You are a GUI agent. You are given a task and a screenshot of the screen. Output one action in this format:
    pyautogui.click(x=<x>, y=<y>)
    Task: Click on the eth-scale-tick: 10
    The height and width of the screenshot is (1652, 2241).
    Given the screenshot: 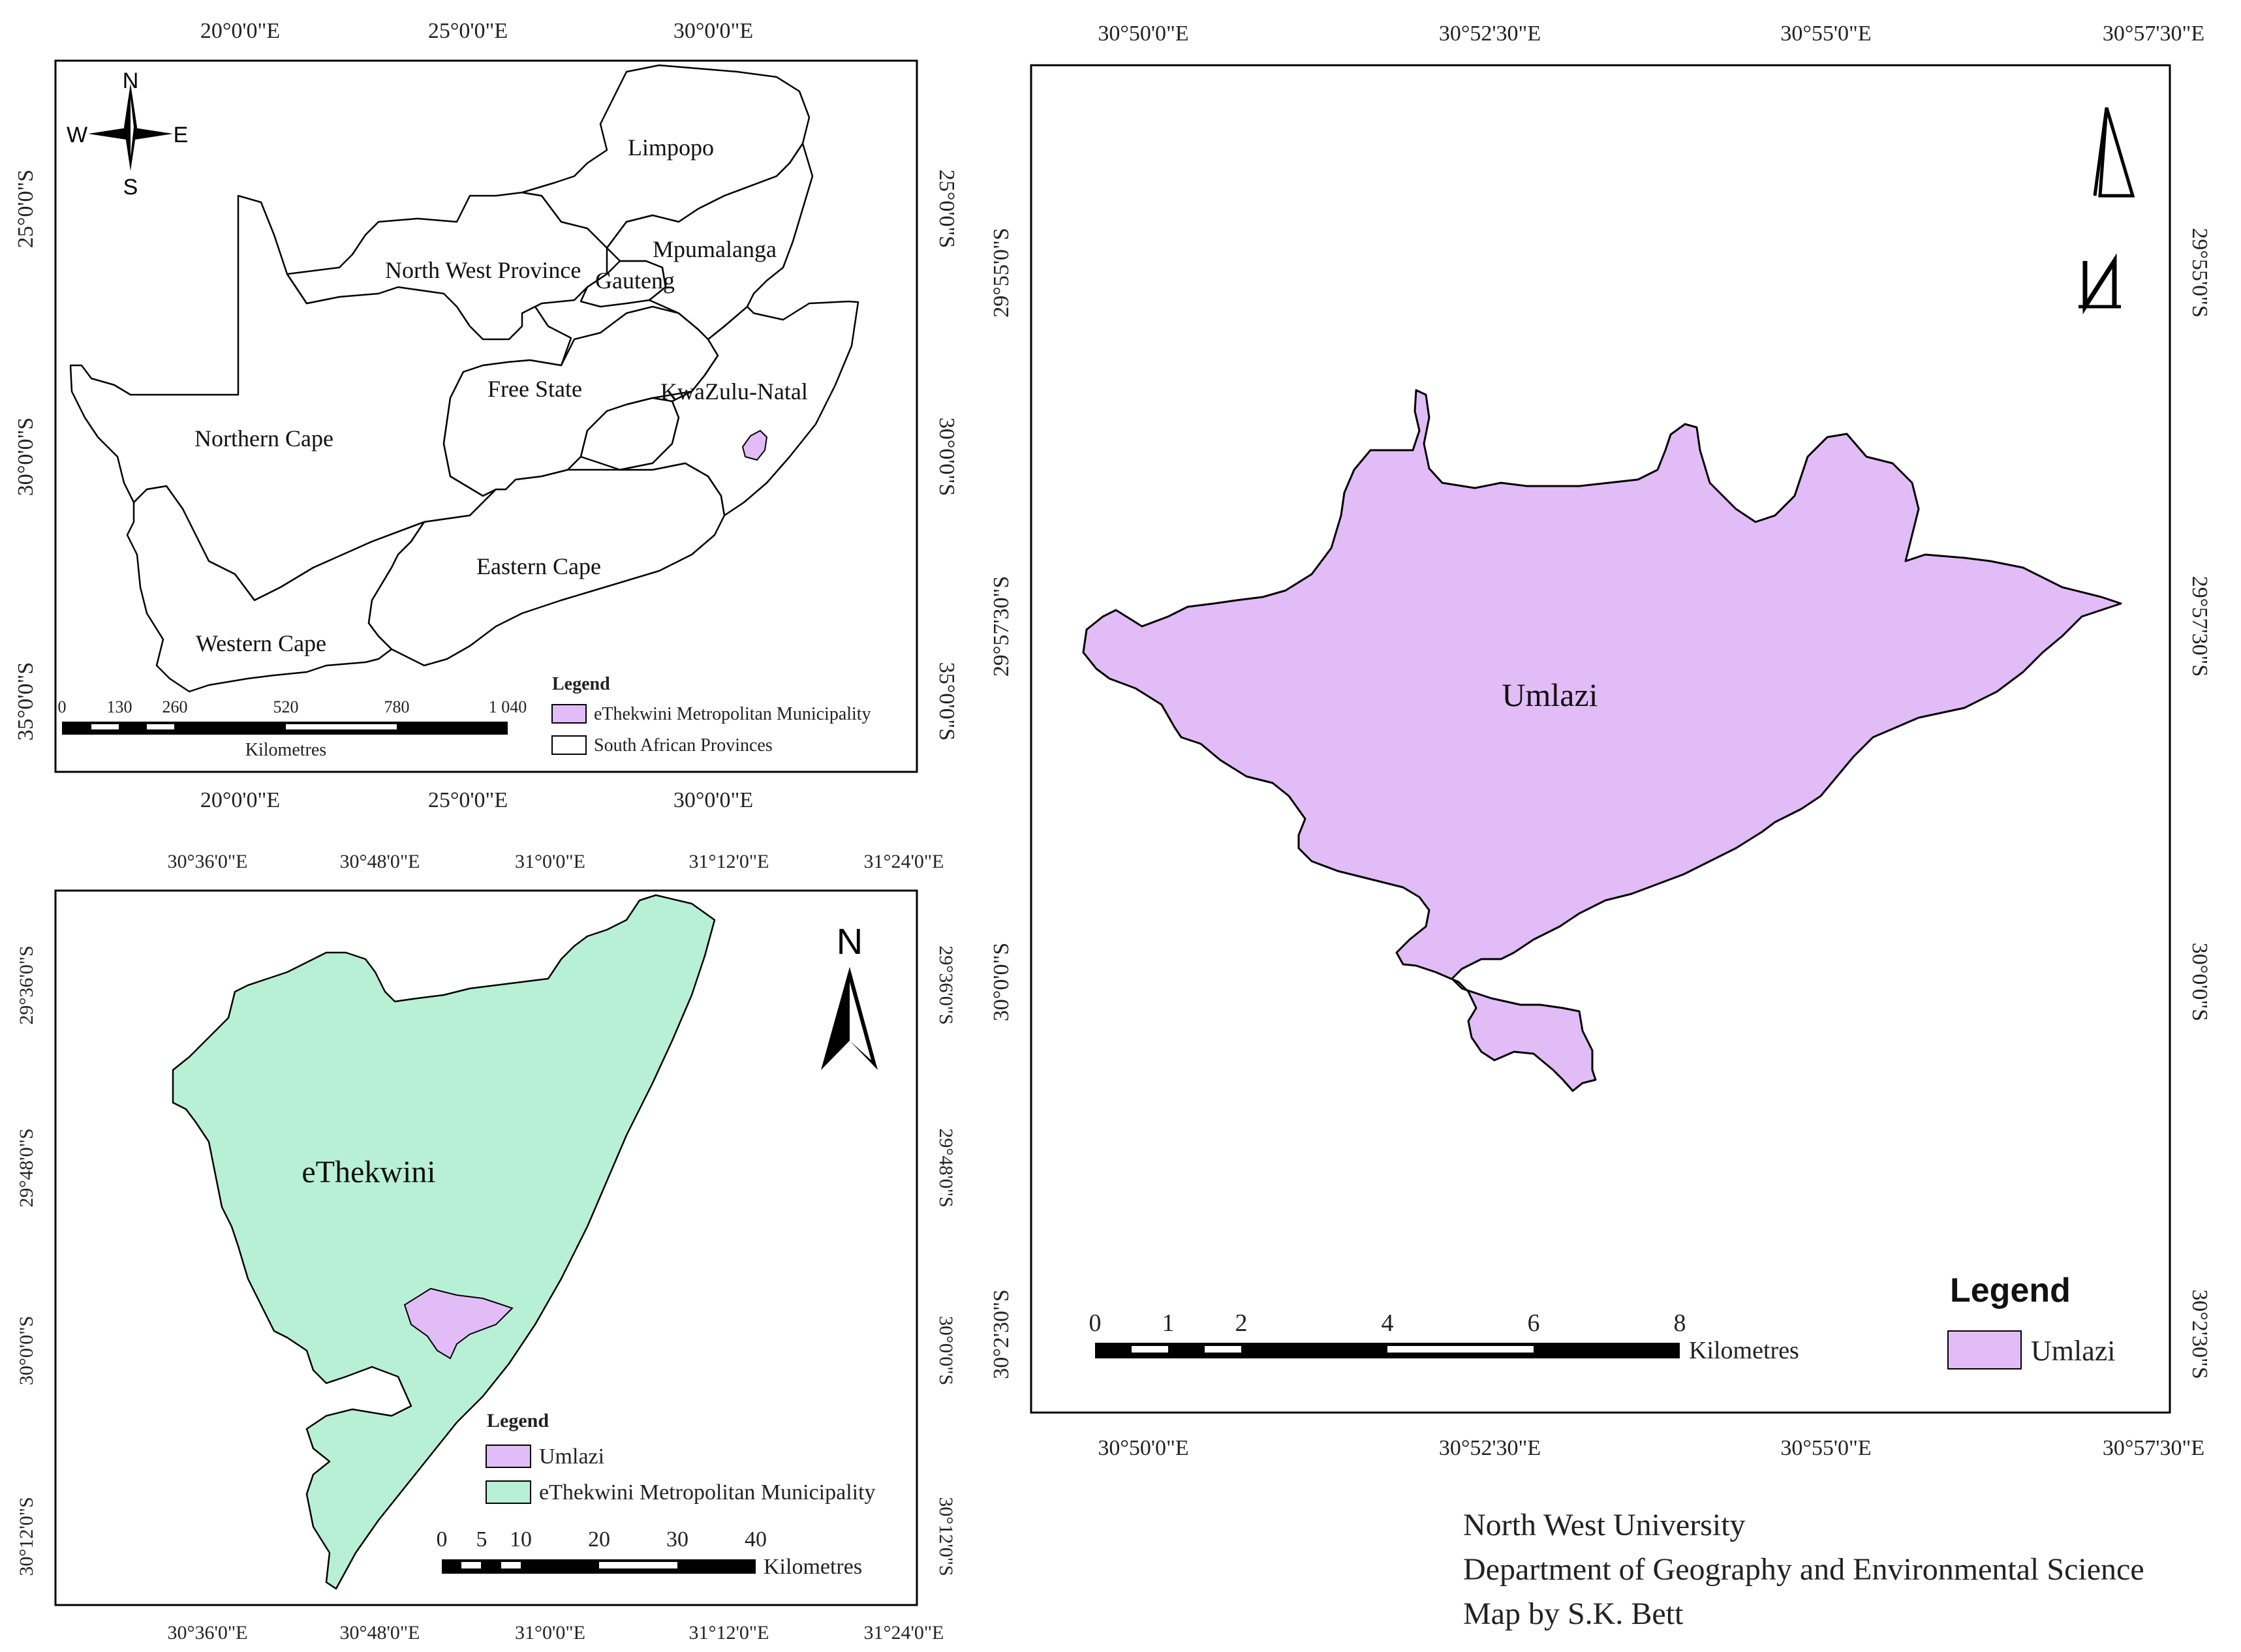 What is the action you would take?
    pyautogui.click(x=521, y=1540)
    